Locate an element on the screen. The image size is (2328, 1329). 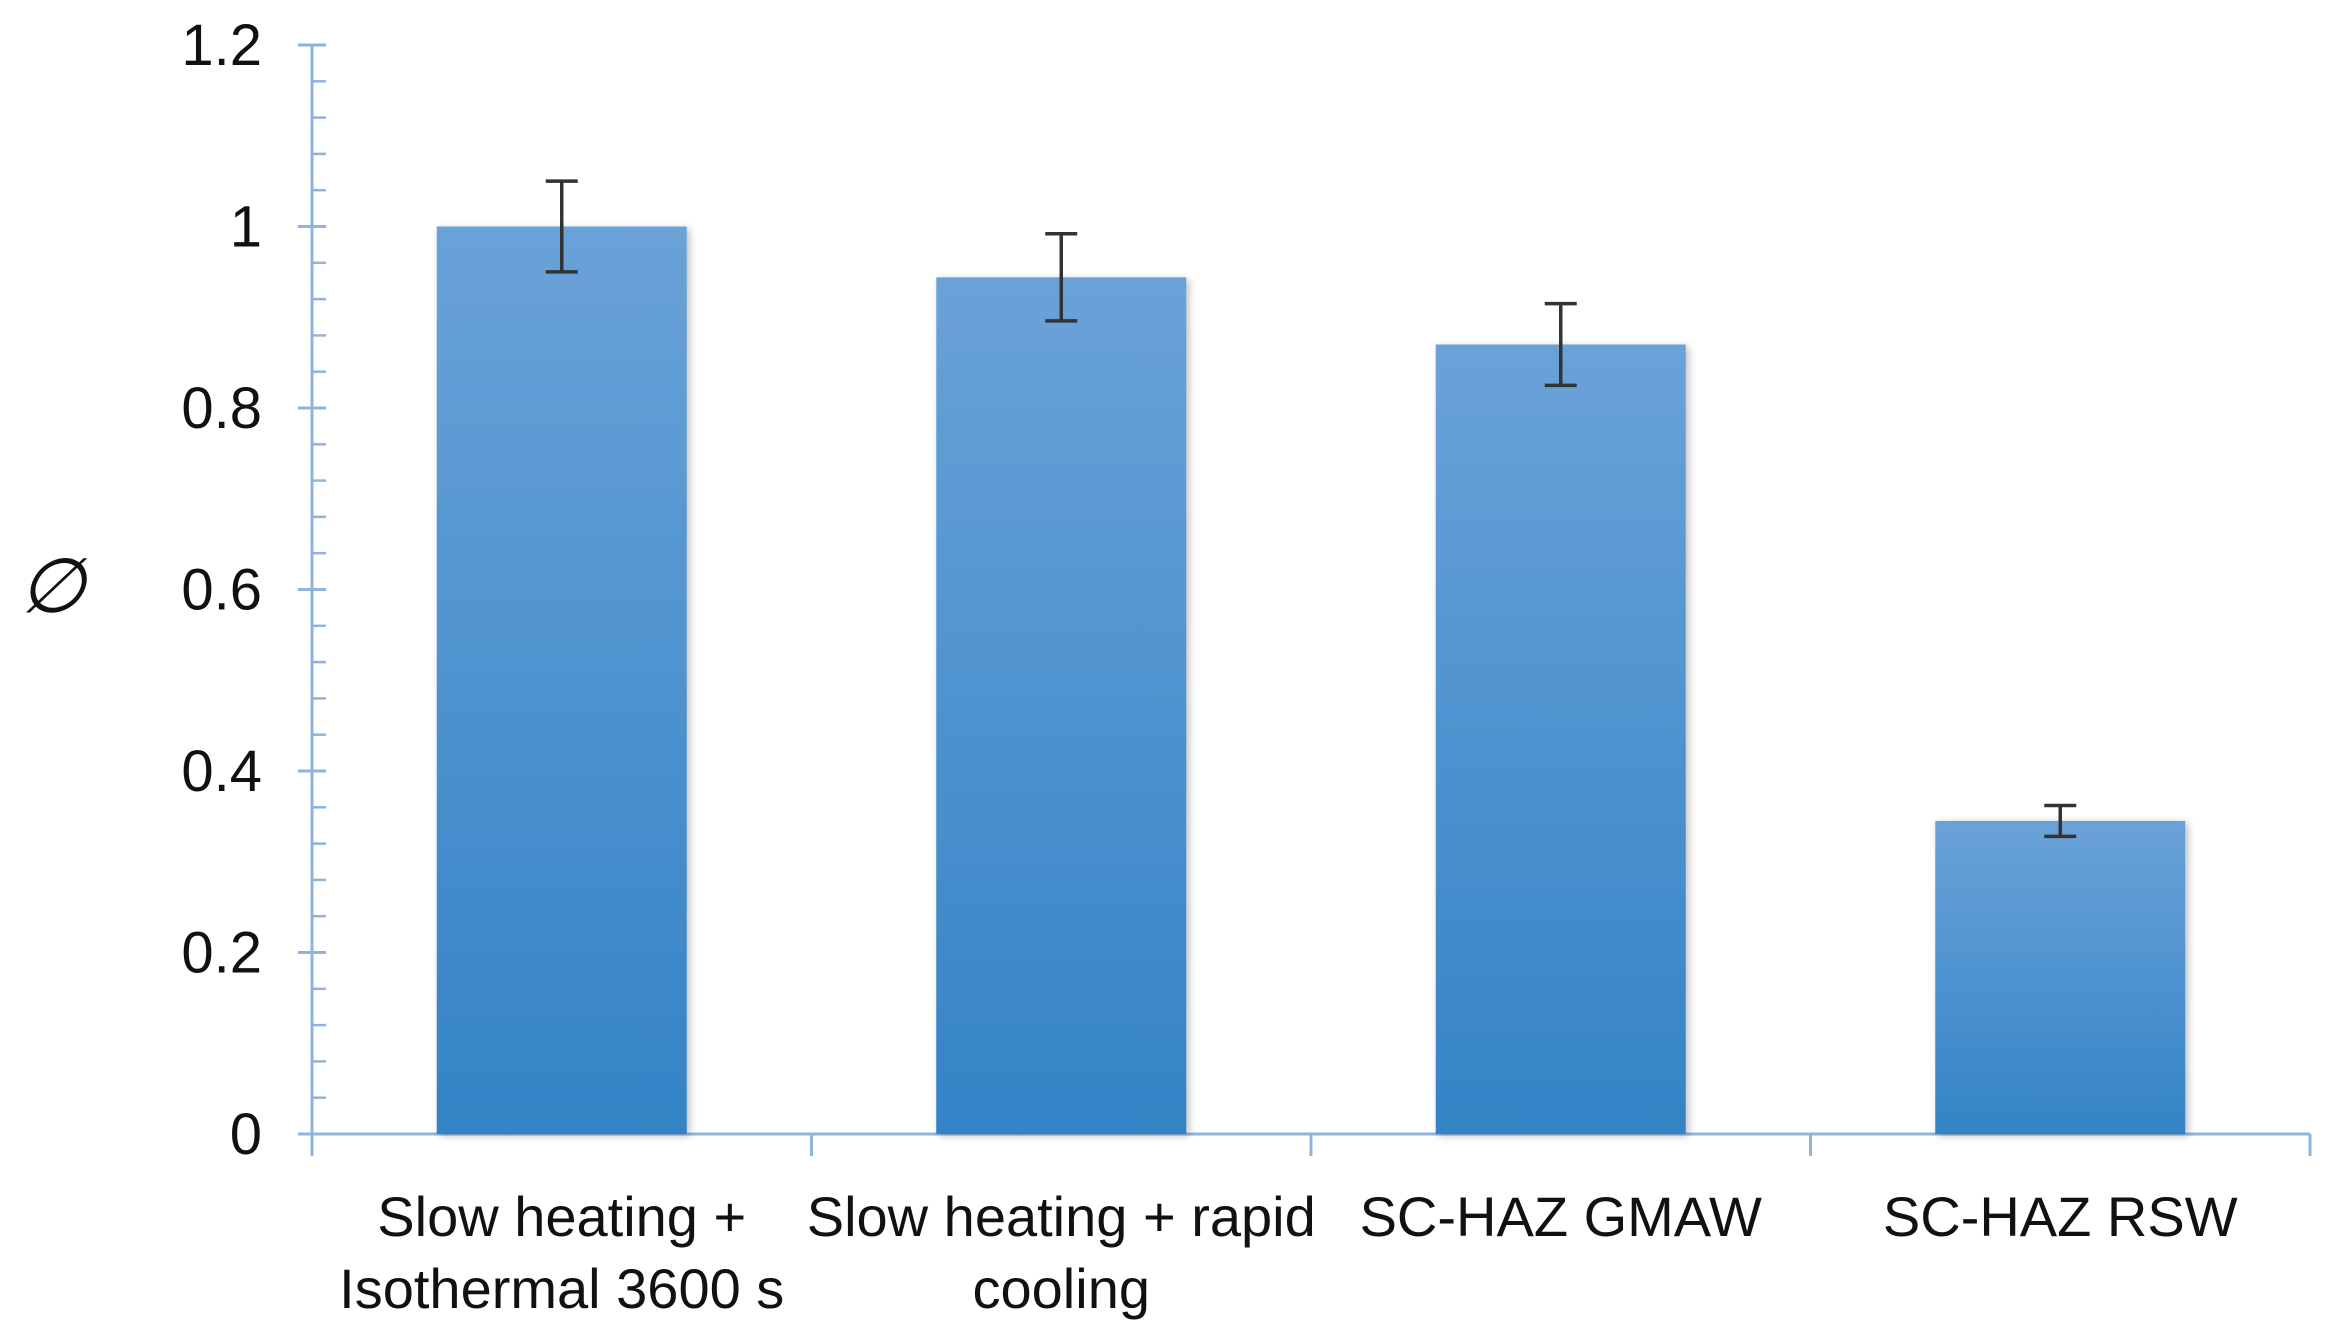
y-tick-label: 0.8 is located at coordinates (221, 408).